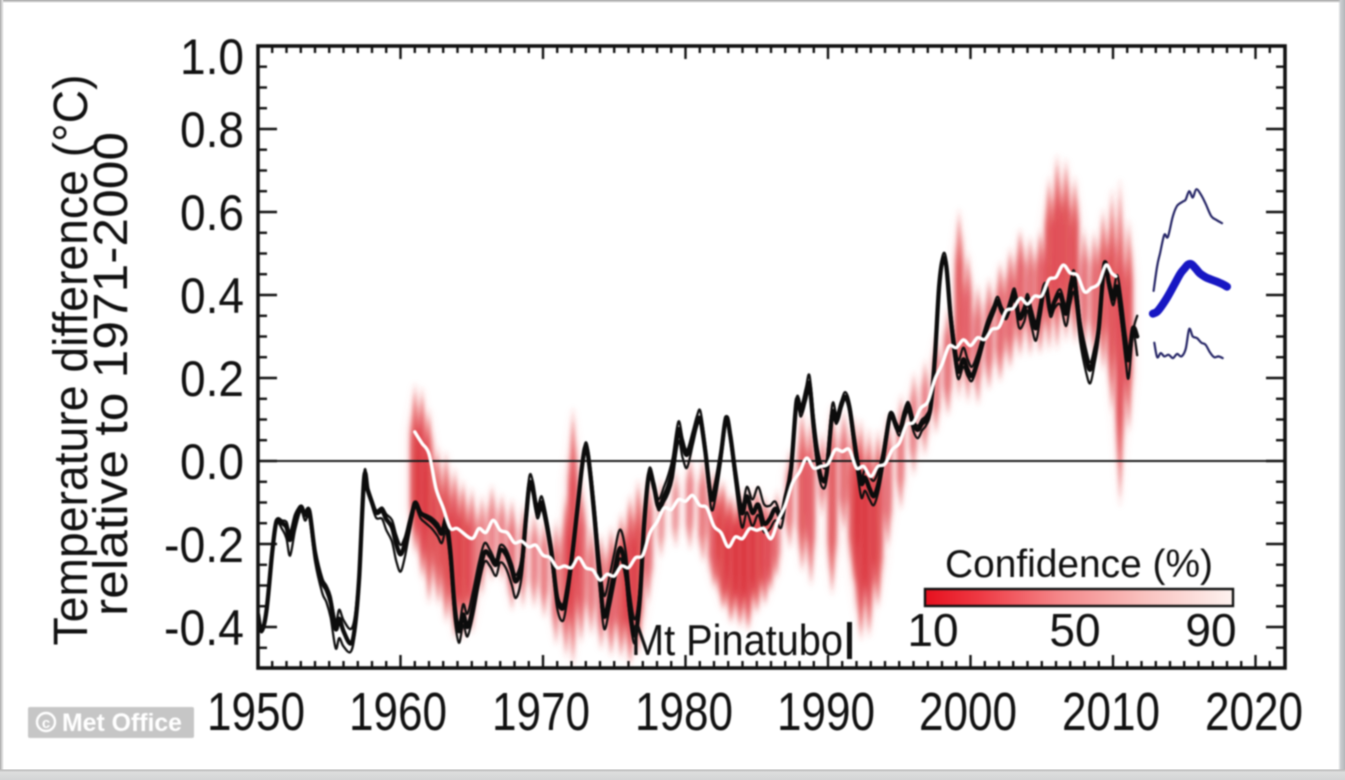  I want to click on svg-text: 1970, so click(541, 712).